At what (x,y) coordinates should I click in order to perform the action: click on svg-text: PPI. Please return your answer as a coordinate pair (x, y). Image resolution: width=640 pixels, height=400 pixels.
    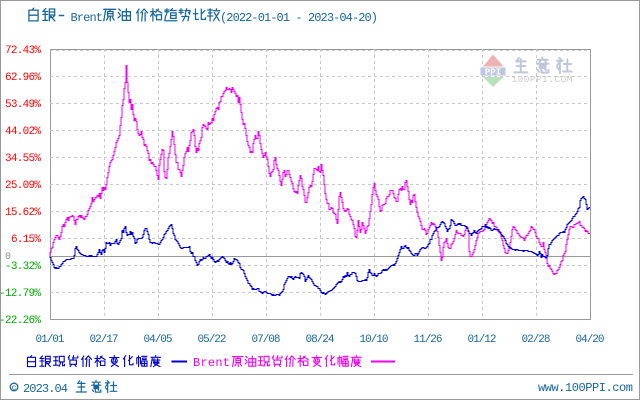
    Looking at the image, I should click on (493, 73).